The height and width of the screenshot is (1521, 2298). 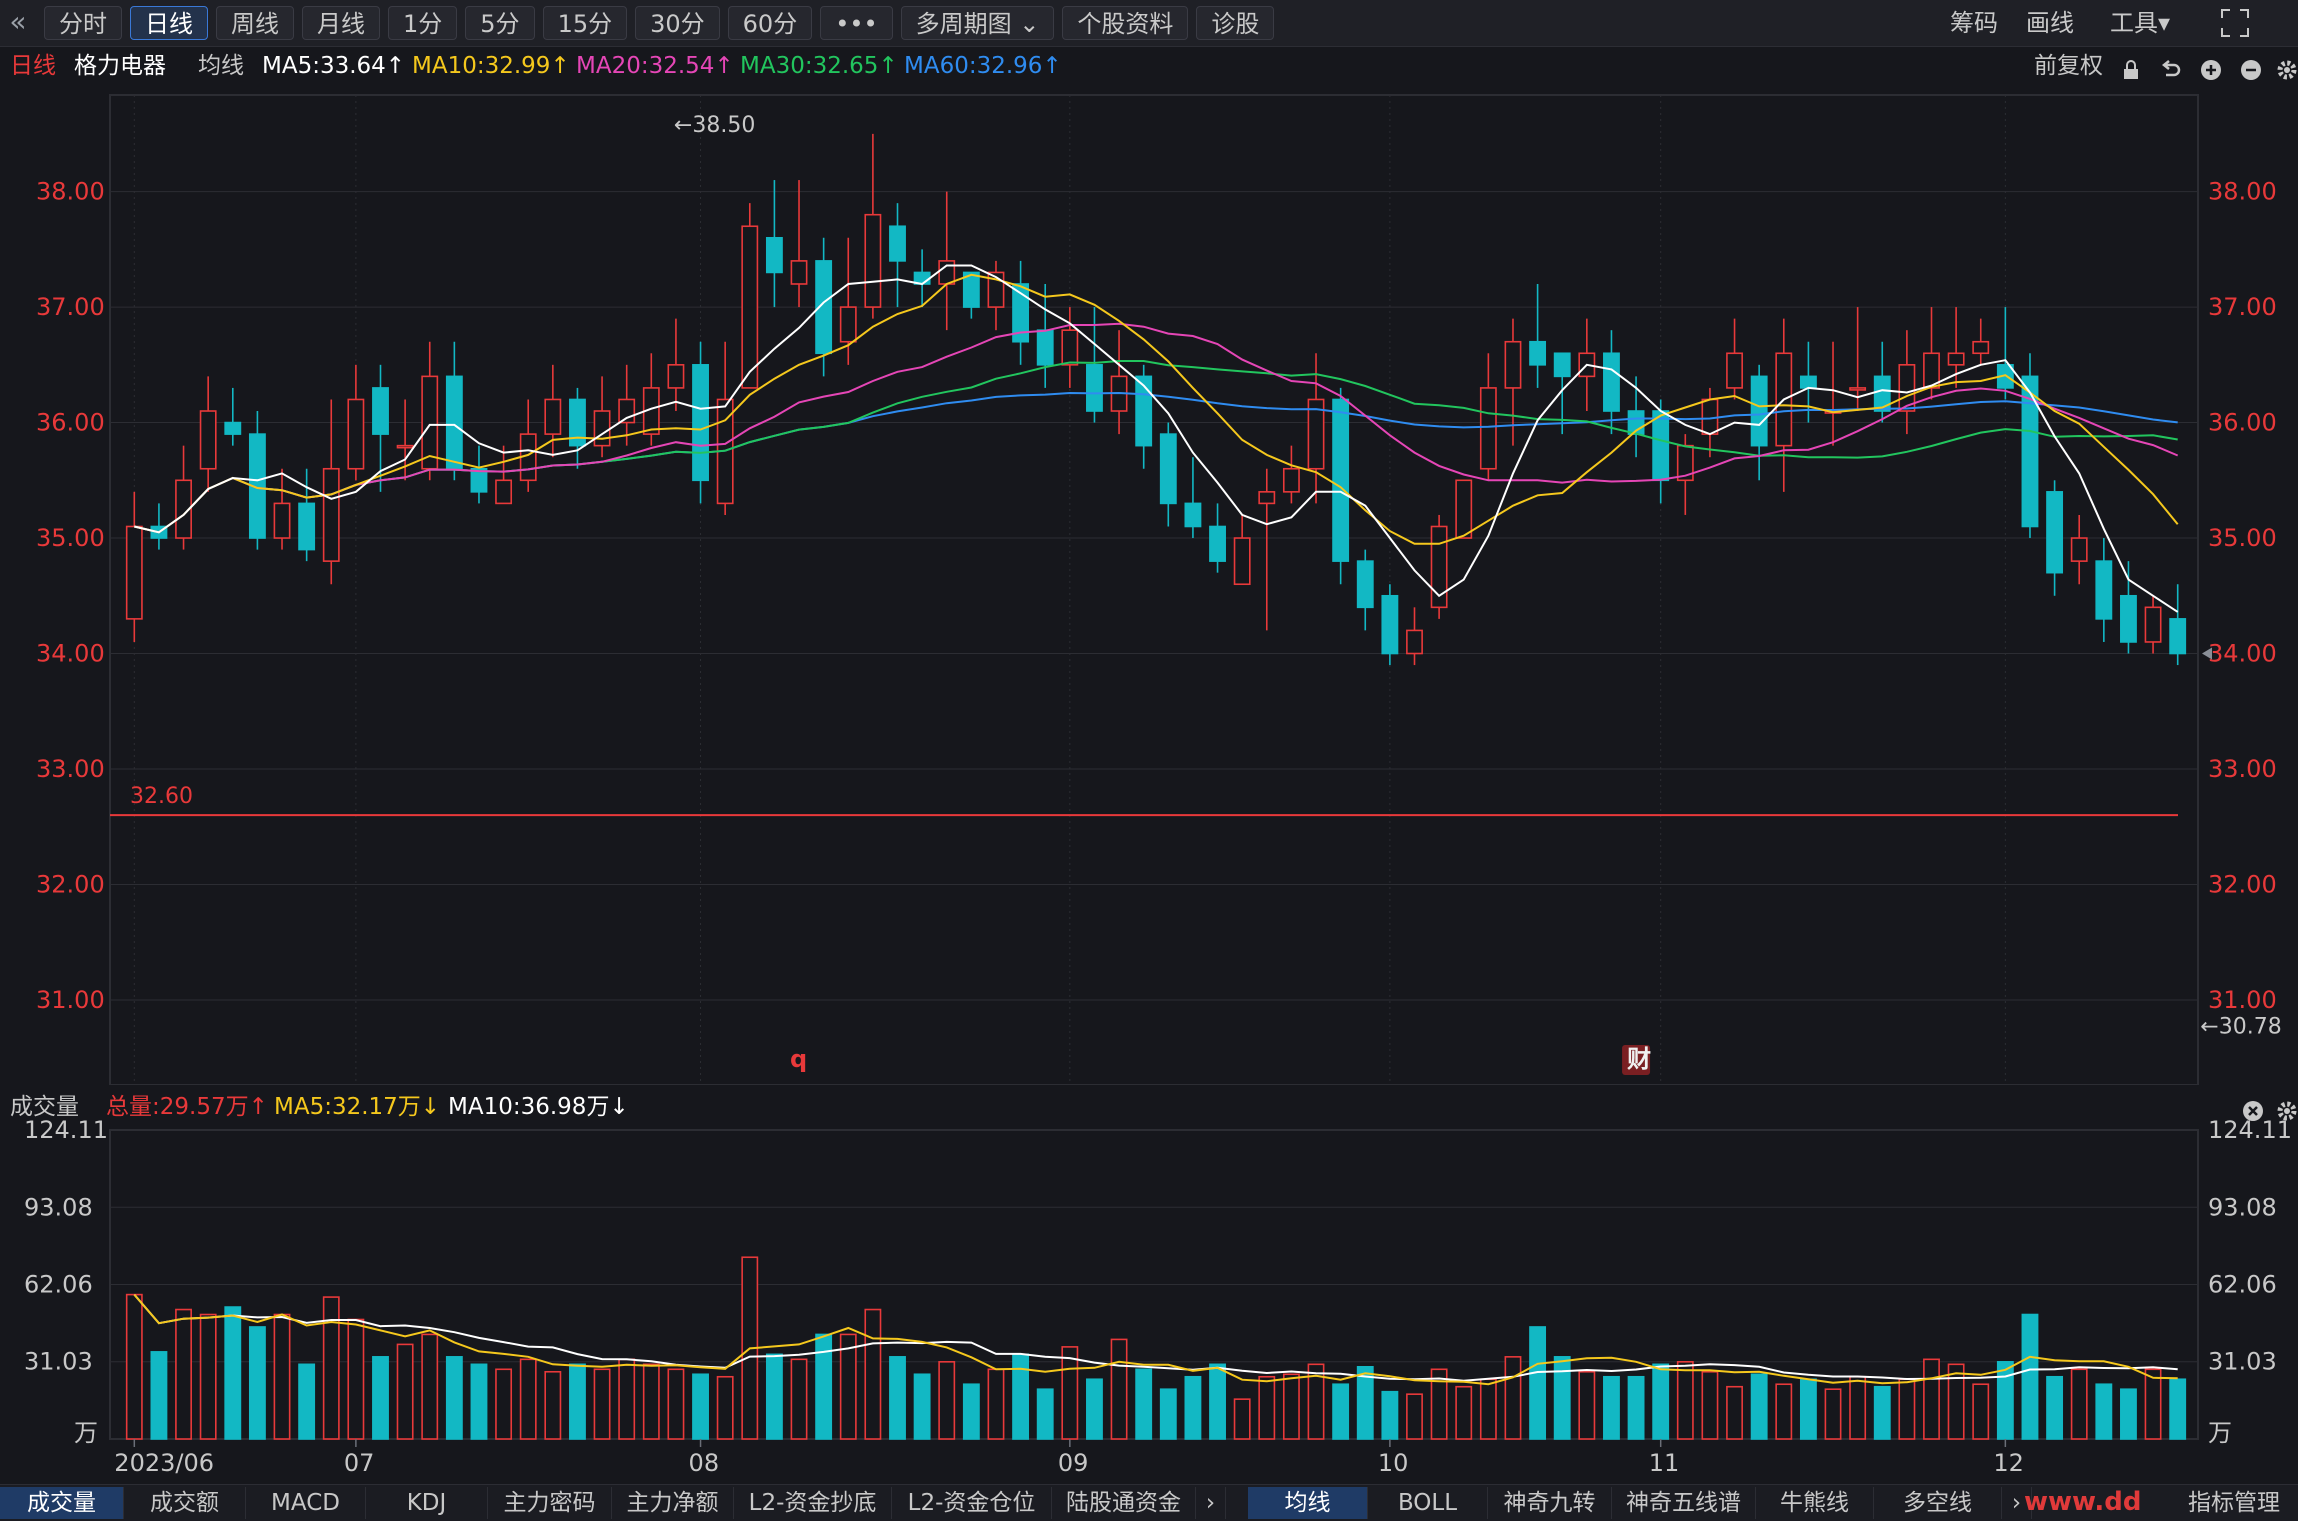 I want to click on zoom-out-icon, so click(x=2251, y=74).